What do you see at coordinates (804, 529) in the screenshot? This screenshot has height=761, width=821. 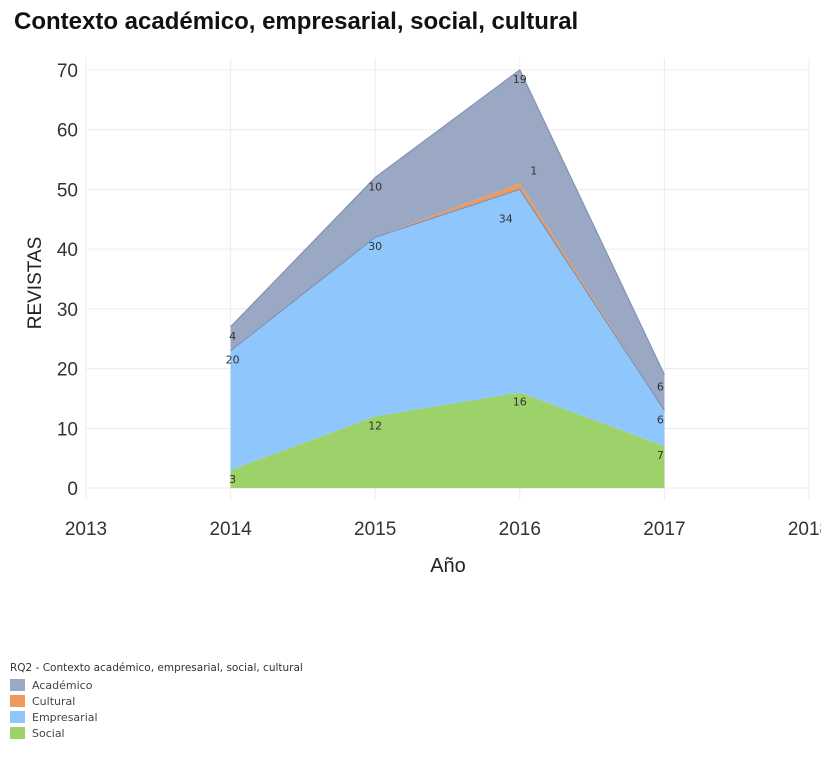 I see `x-tick-label-2018: 2018` at bounding box center [804, 529].